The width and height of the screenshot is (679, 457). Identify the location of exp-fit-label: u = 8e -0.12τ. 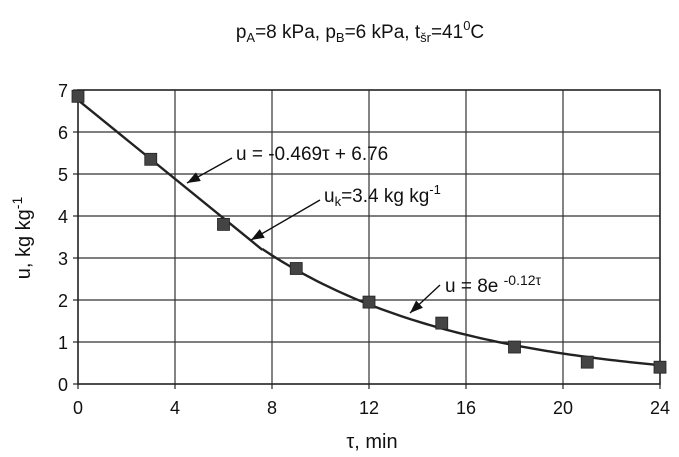
(493, 284).